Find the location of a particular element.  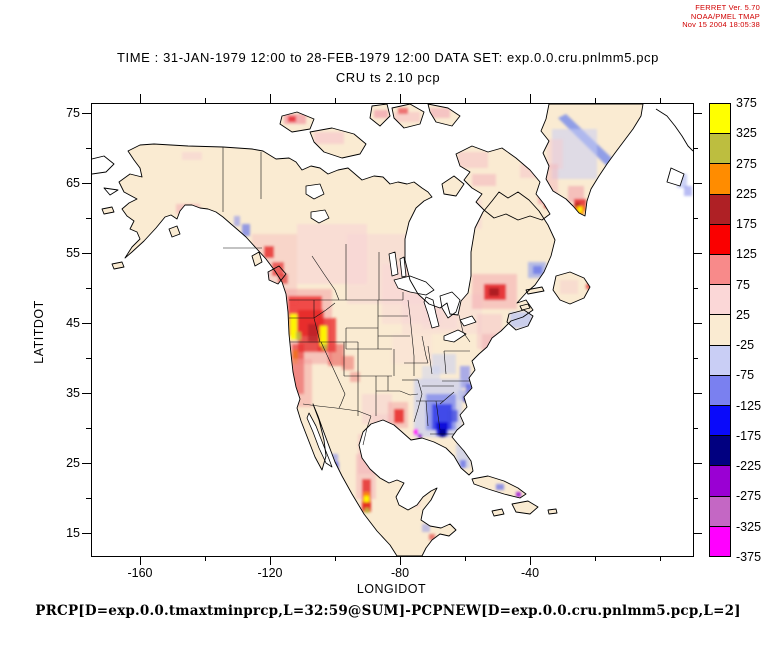

chukotka-islet is located at coordinates (111, 191).